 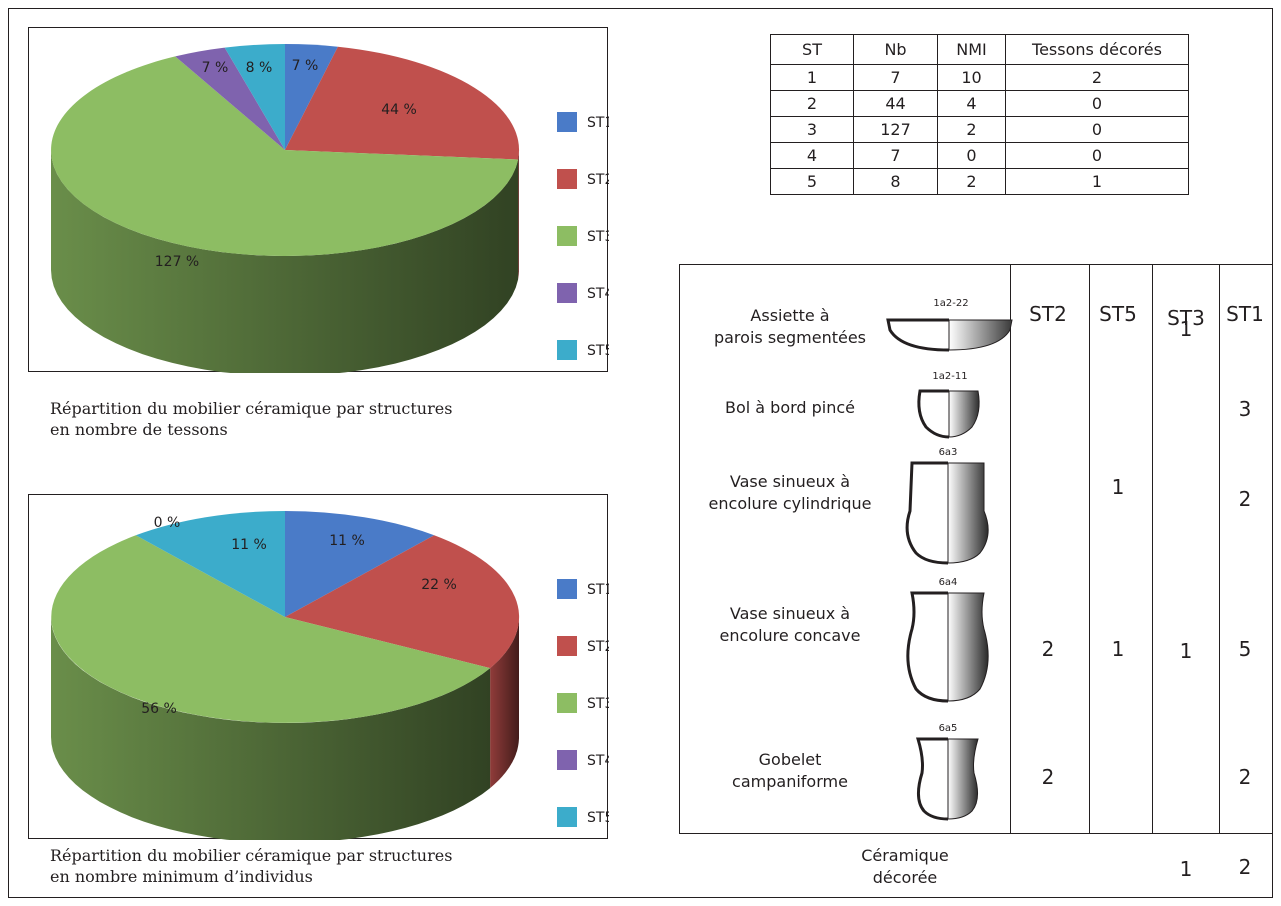 I want to click on pie-slice-st2, so click(x=402, y=602).